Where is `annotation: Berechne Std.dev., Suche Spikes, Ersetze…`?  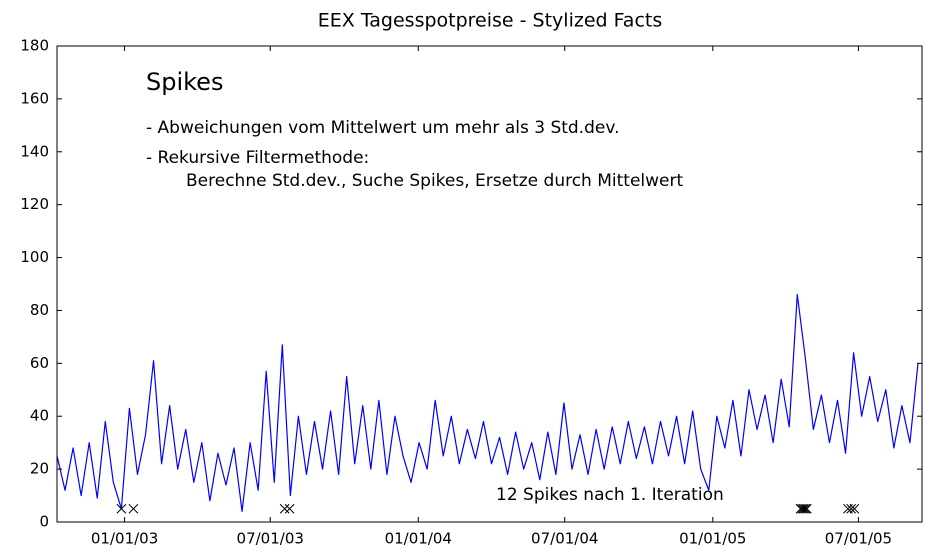 annotation: Berechne Std.dev., Suche Spikes, Ersetze… is located at coordinates (434, 181).